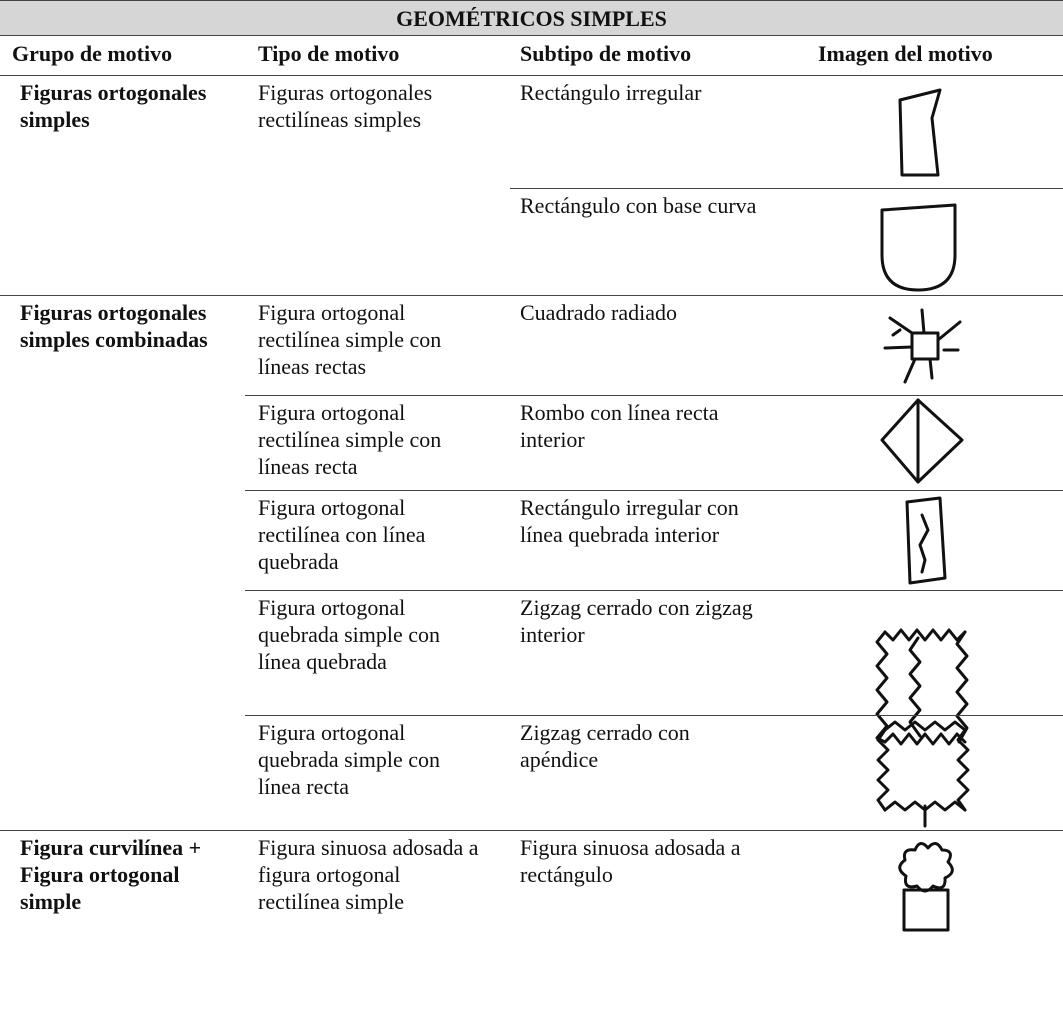  What do you see at coordinates (619, 426) in the screenshot?
I see `subtype-name: Rombo con línea recta interior` at bounding box center [619, 426].